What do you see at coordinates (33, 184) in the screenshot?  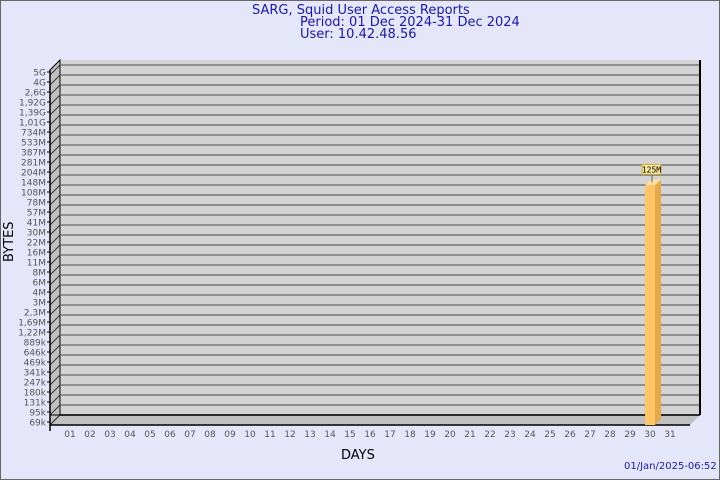 I see `y-tick-label: 148M` at bounding box center [33, 184].